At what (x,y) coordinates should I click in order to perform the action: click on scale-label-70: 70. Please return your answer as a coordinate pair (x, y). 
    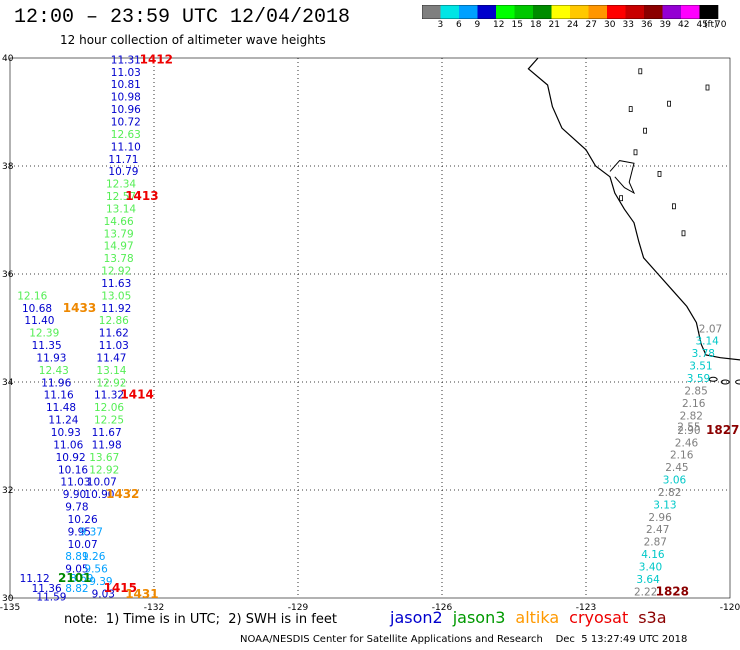
    Looking at the image, I should click on (721, 25).